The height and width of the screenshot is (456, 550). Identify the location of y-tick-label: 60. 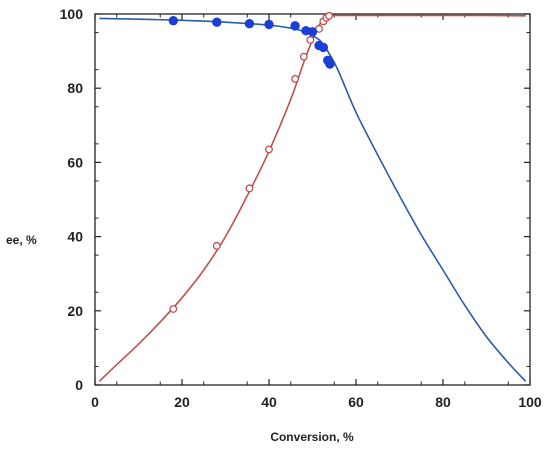
(75, 162).